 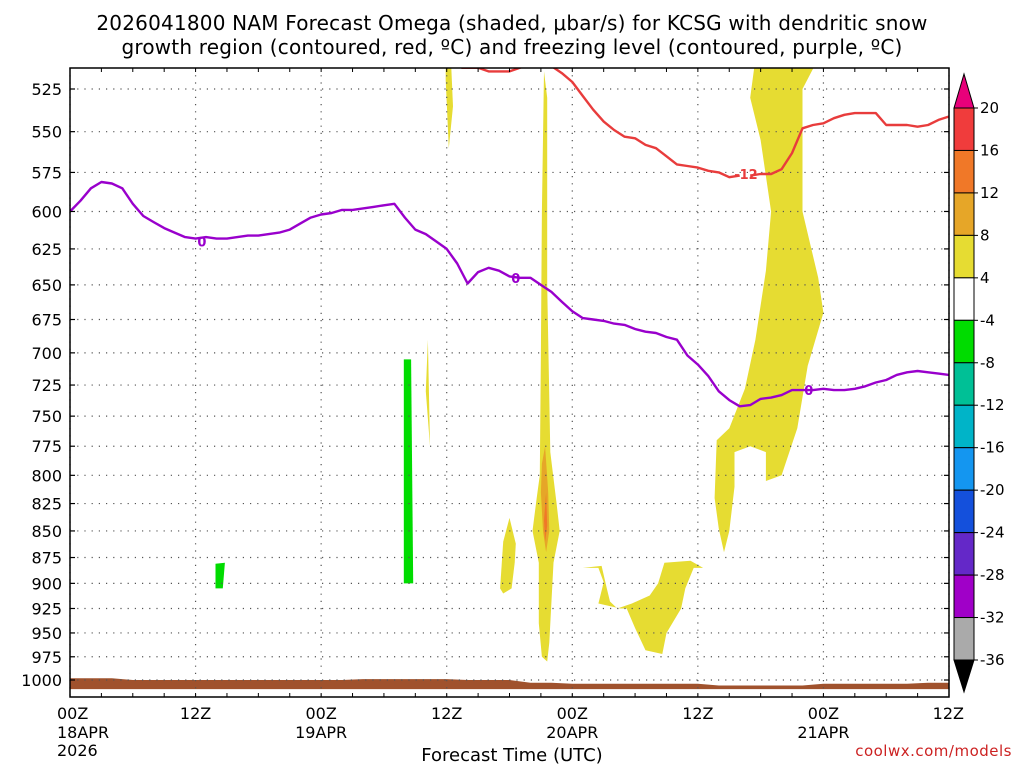 What do you see at coordinates (46, 504) in the screenshot?
I see `y-tick-label-825: 825` at bounding box center [46, 504].